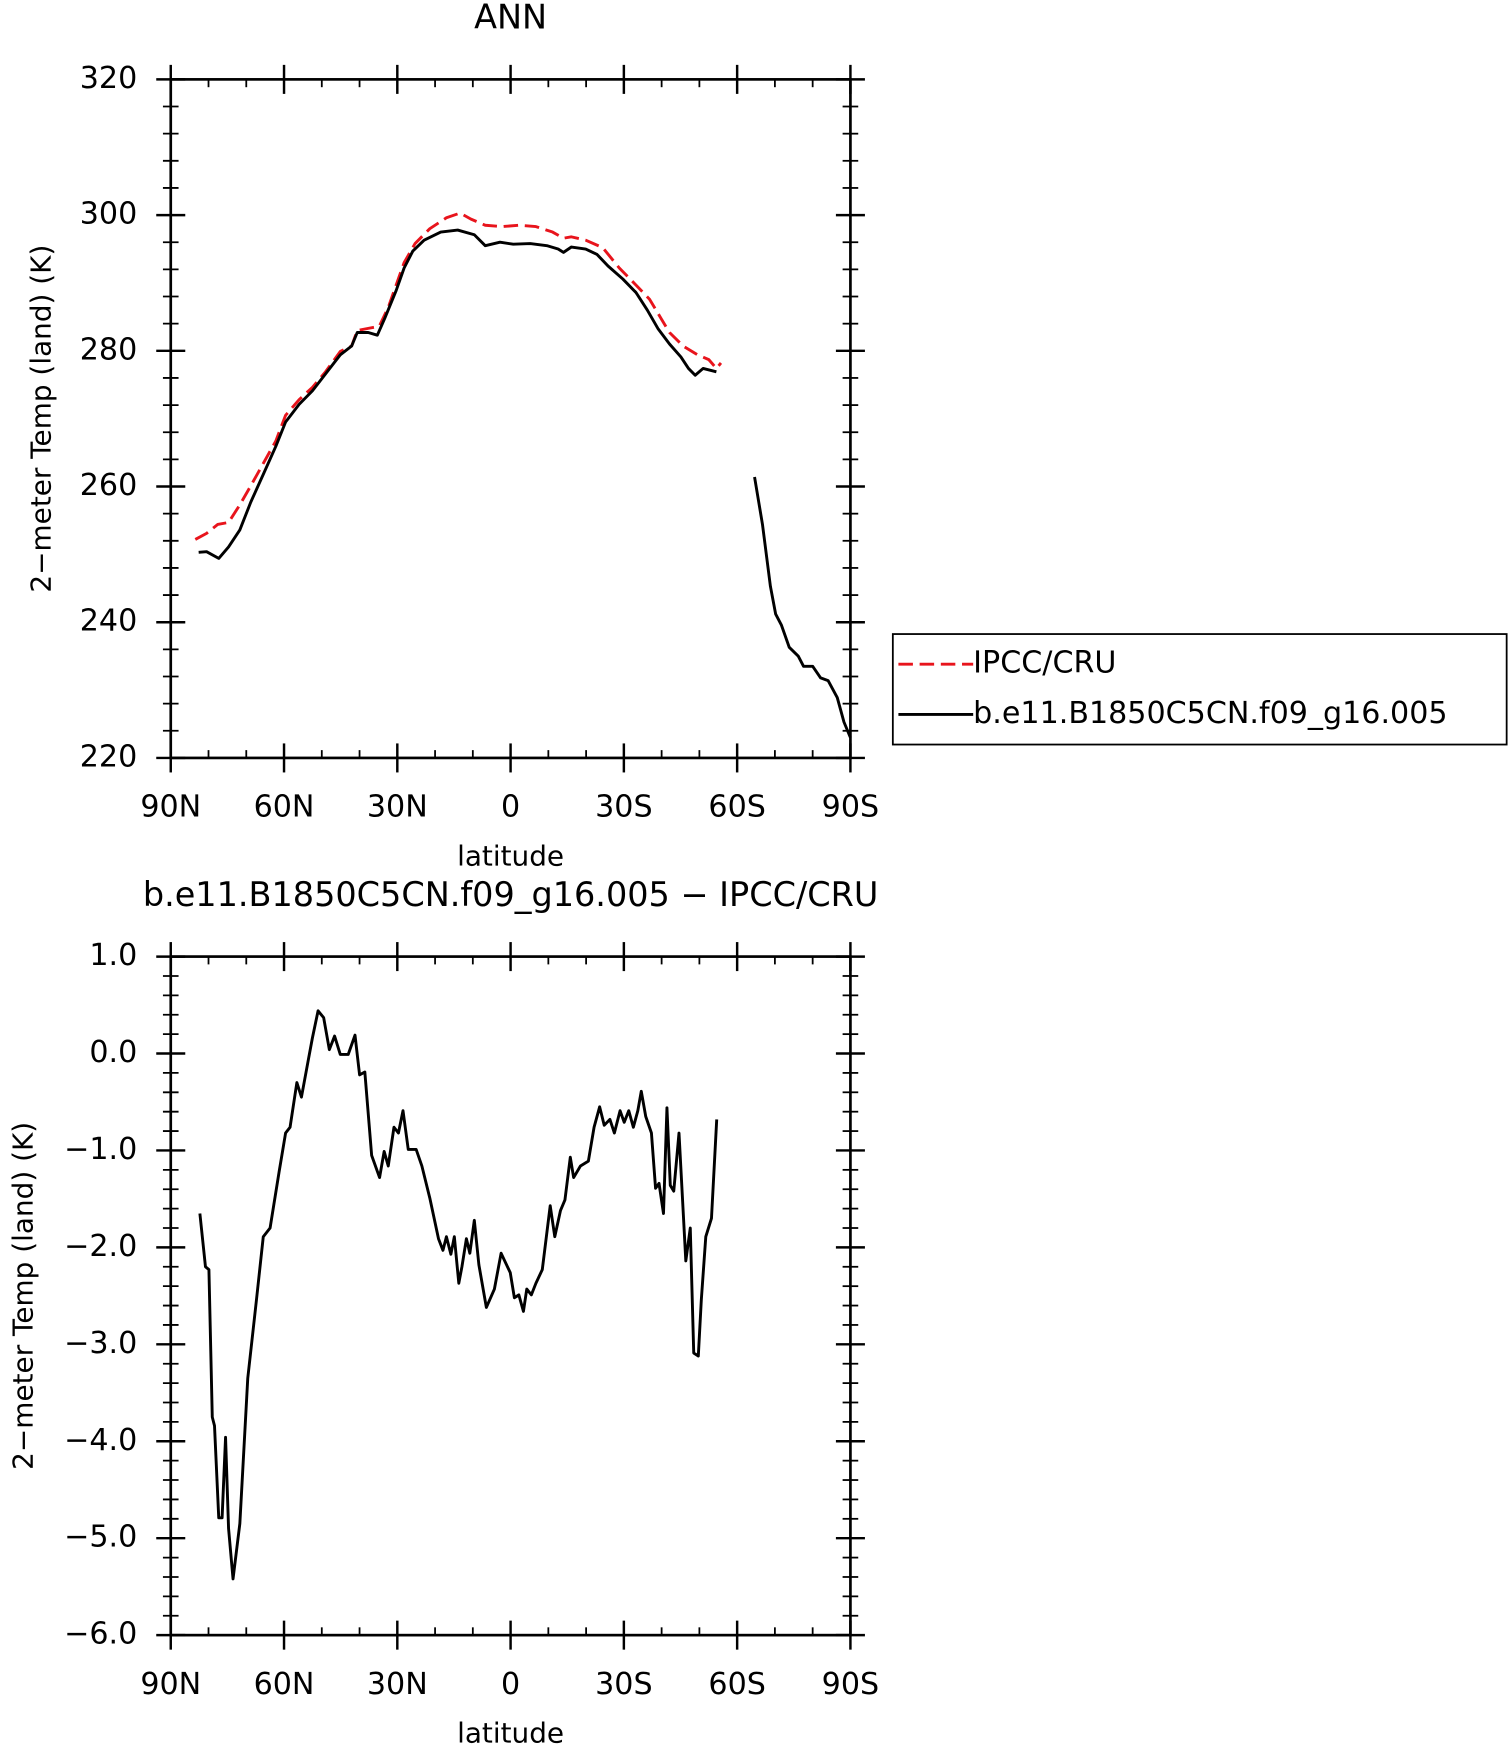  Describe the element at coordinates (109, 214) in the screenshot. I see `y-tick-label: 300` at that location.